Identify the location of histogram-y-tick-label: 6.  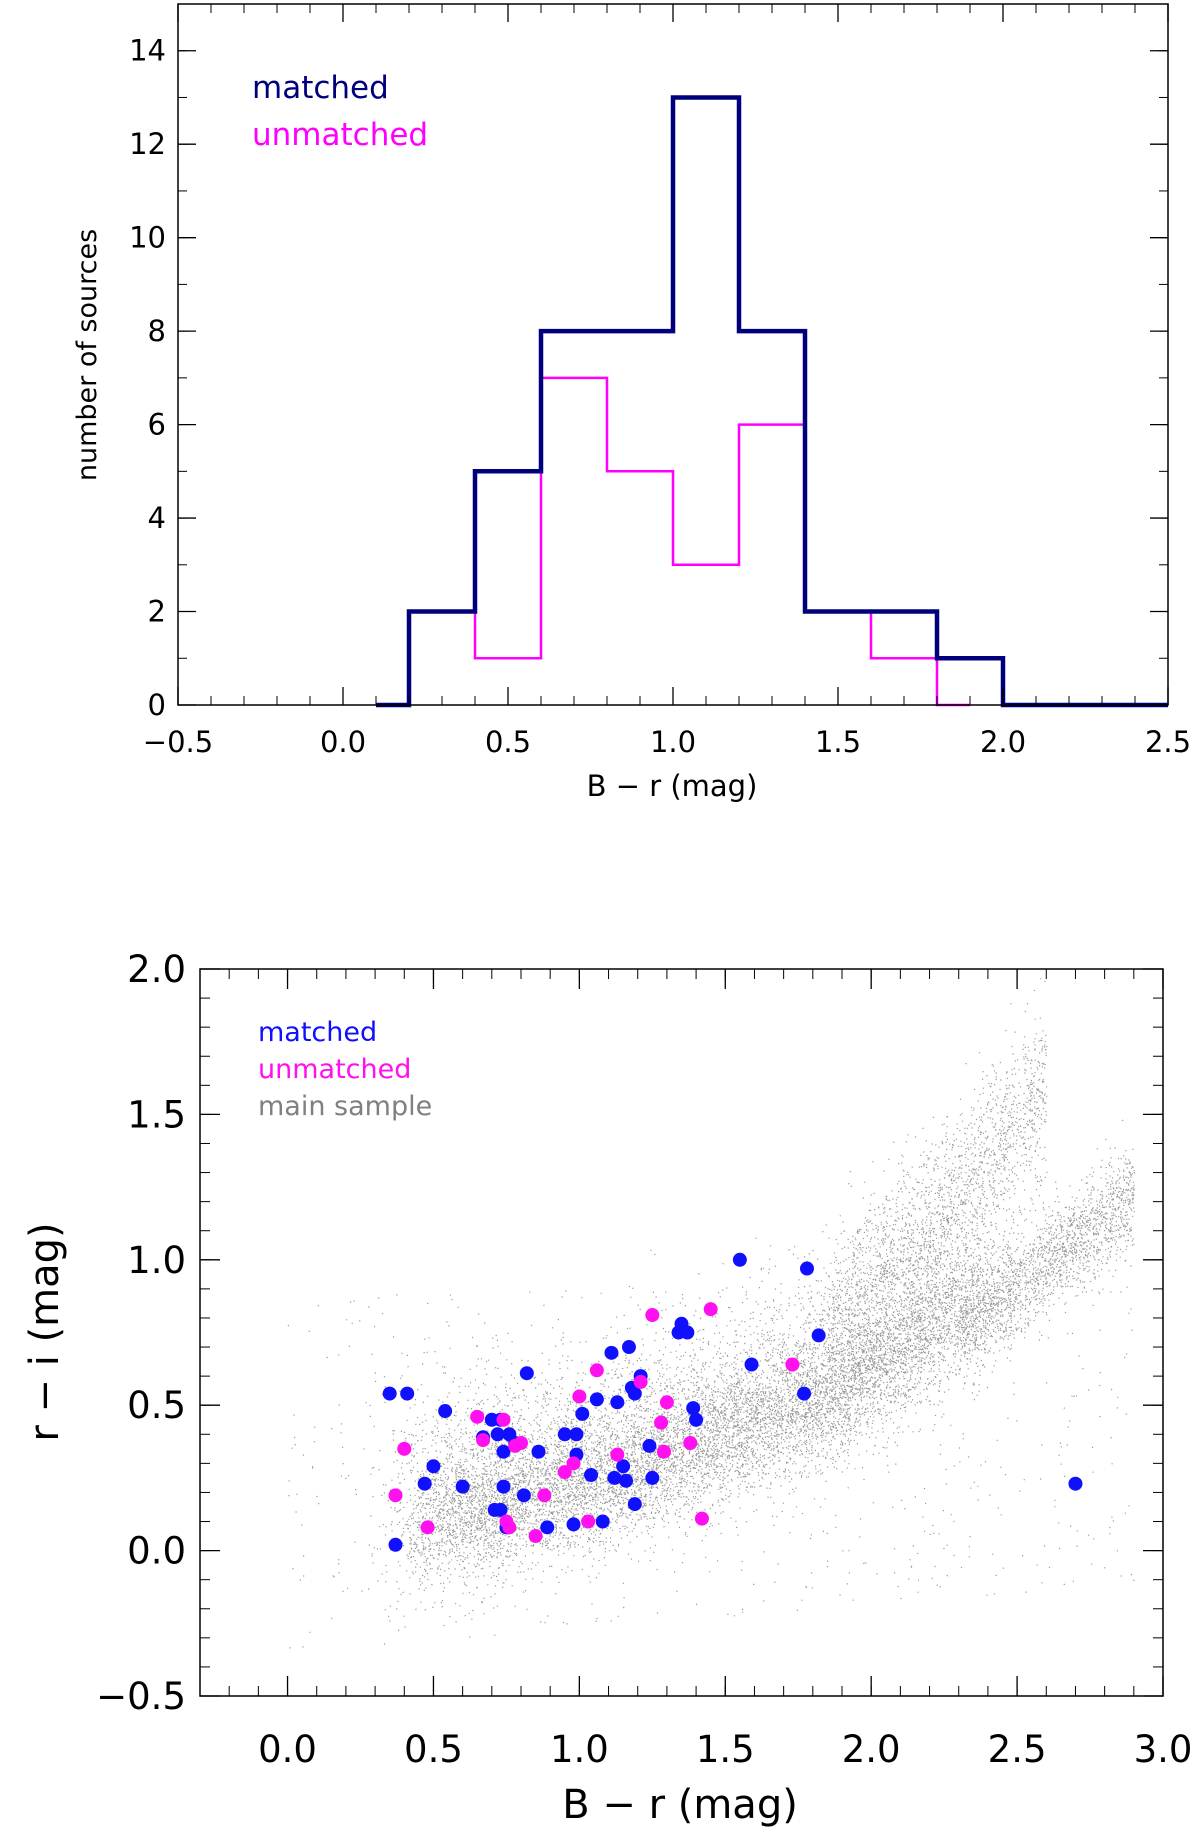
(157, 425).